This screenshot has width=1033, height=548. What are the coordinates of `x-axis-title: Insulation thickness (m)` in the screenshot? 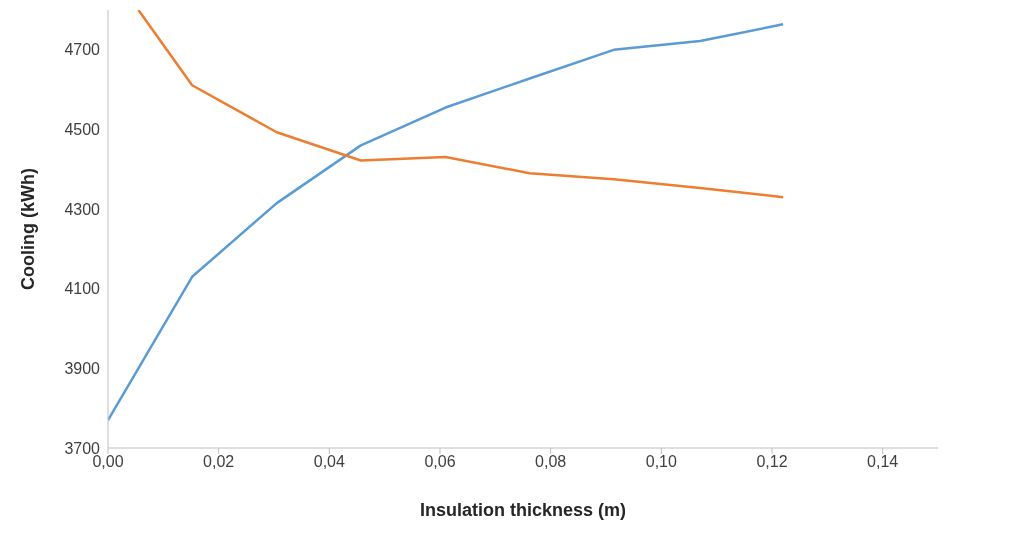 It's located at (523, 510).